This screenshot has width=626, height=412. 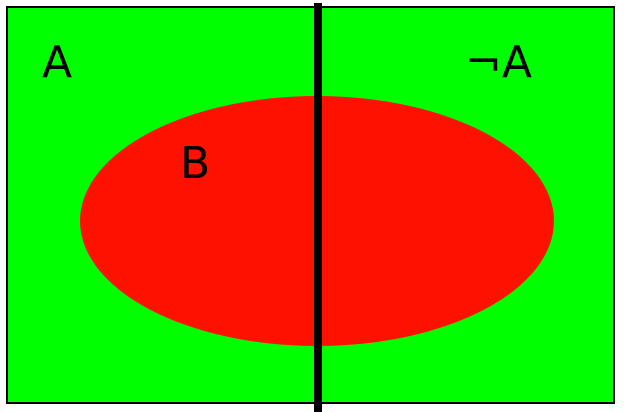 What do you see at coordinates (57, 62) in the screenshot?
I see `label-a: A` at bounding box center [57, 62].